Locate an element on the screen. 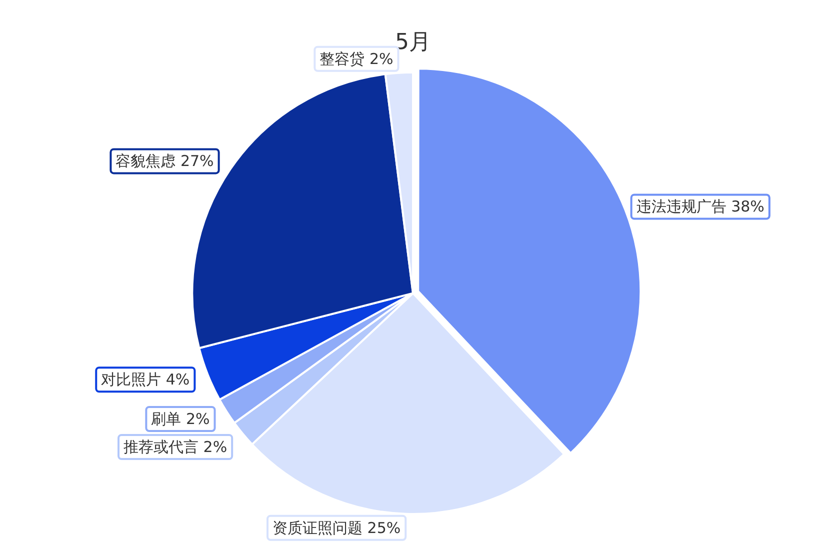 The width and height of the screenshot is (826, 556). slice-label: 资质证照问题 25% is located at coordinates (336, 527).